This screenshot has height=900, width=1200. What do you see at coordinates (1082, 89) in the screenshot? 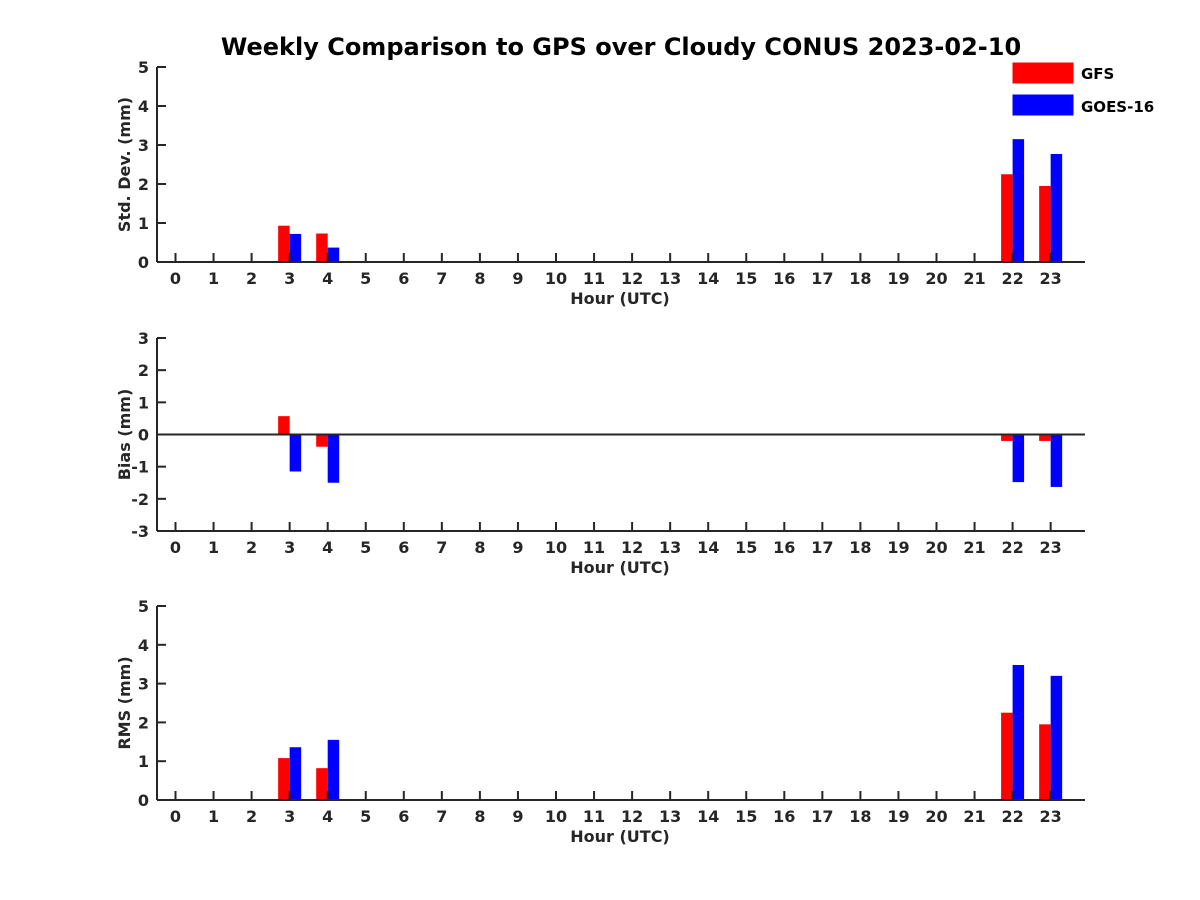
I see `legend: GFS GOES-16` at bounding box center [1082, 89].